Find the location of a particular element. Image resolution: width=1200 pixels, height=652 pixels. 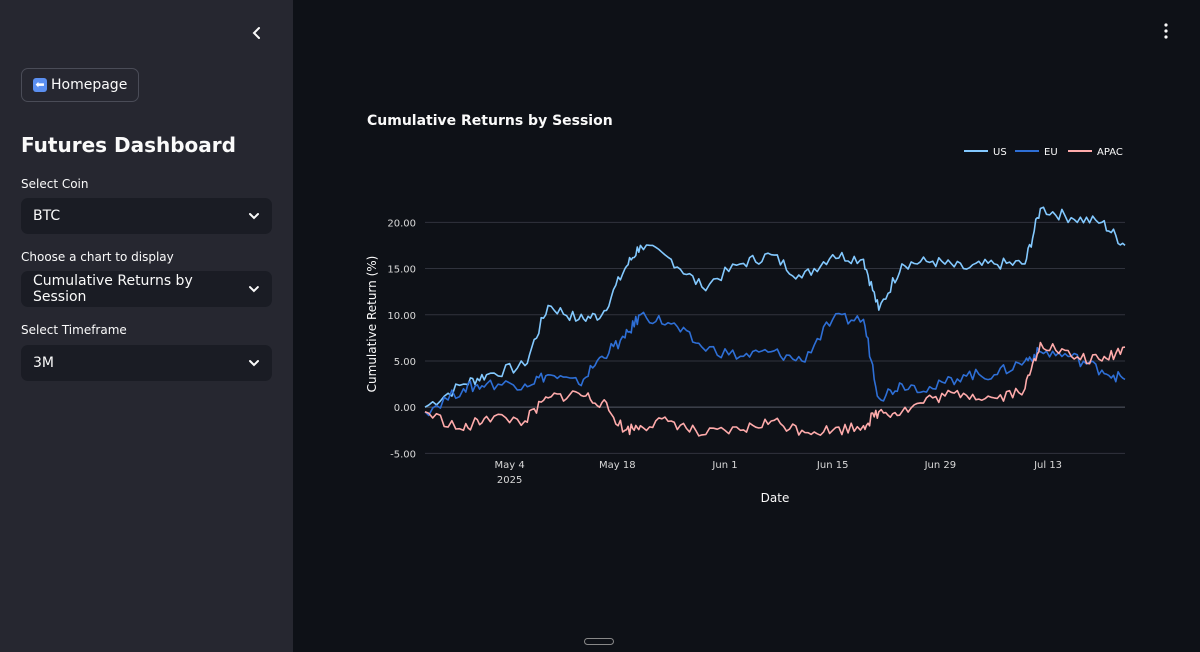

resize-handle is located at coordinates (599, 641).